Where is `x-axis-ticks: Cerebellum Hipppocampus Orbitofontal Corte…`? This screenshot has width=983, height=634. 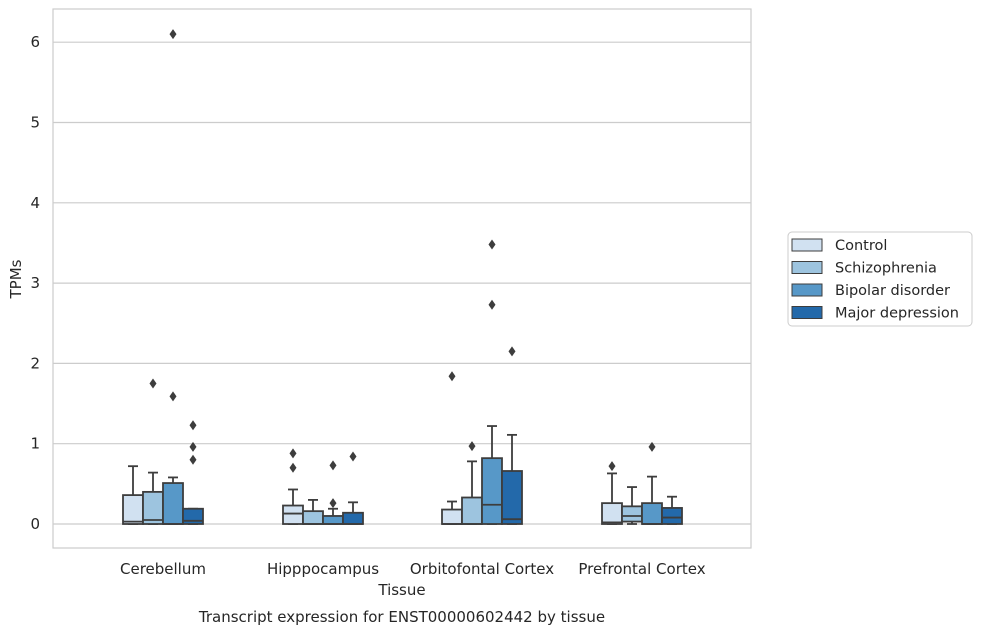
x-axis-ticks: Cerebellum Hipppocampus Orbitofontal Corte… is located at coordinates (413, 569).